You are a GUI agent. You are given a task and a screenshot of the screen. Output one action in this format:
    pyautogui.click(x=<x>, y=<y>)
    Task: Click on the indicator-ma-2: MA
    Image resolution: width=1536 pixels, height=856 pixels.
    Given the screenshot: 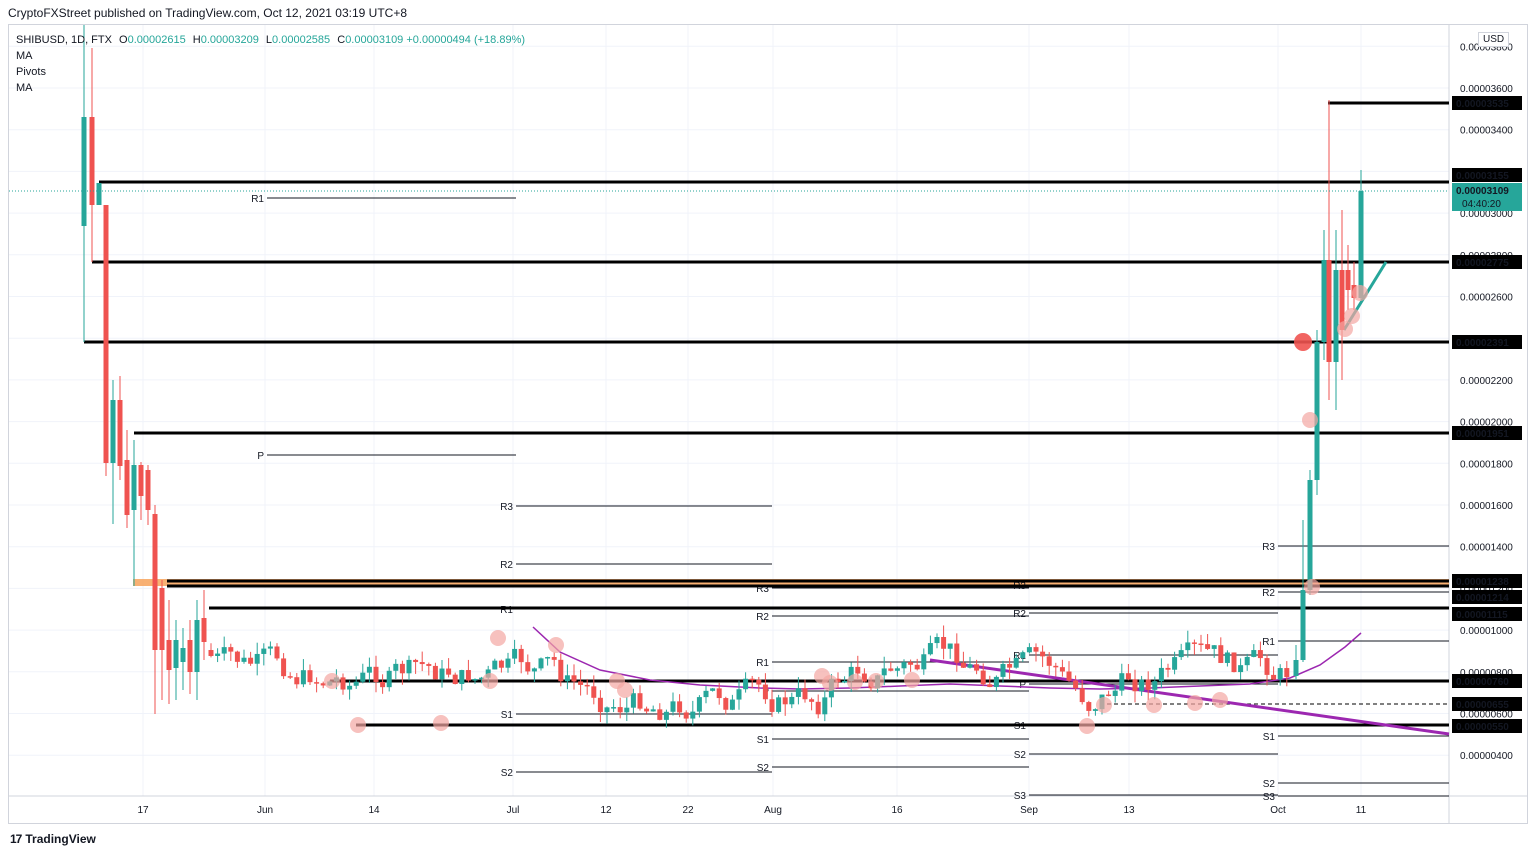 What is the action you would take?
    pyautogui.click(x=24, y=88)
    